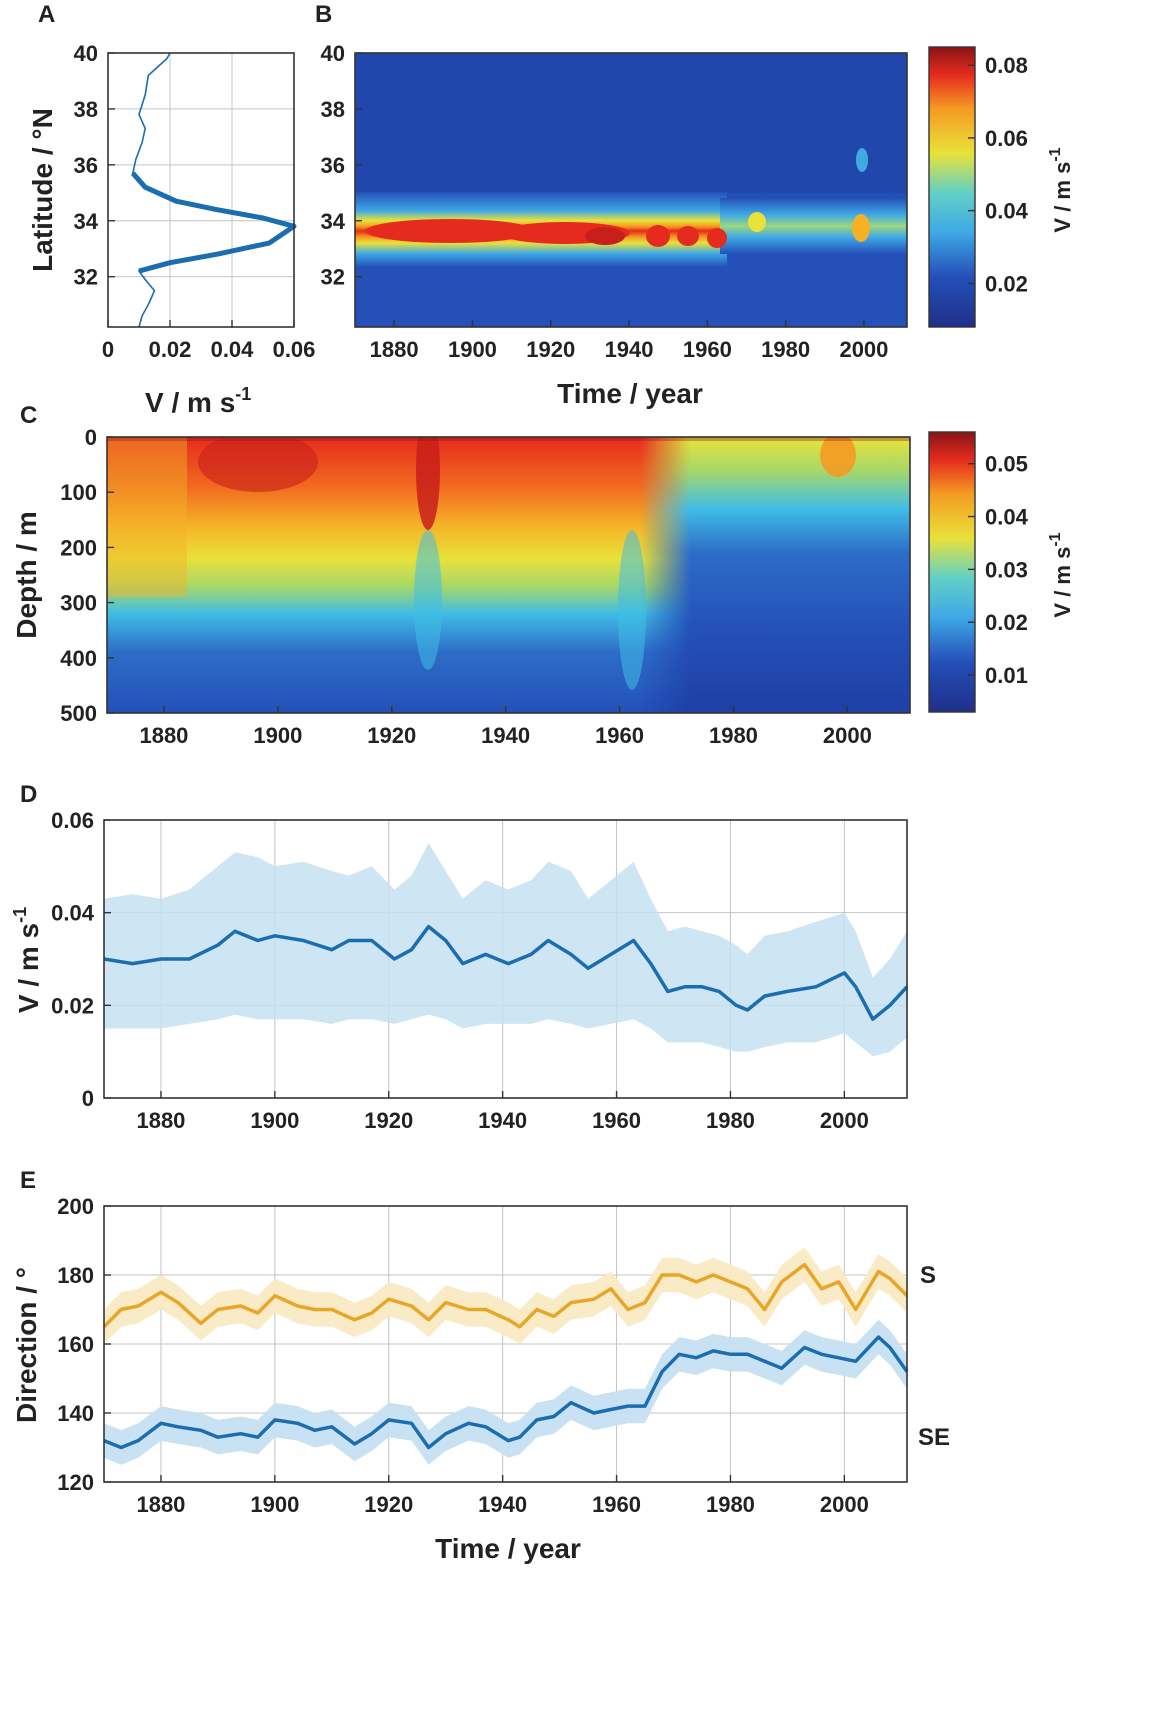 The height and width of the screenshot is (1710, 1172). I want to click on panel-c-x-ticks: 1880 1900 1920 1940 1960 1980 2000, so click(505, 727).